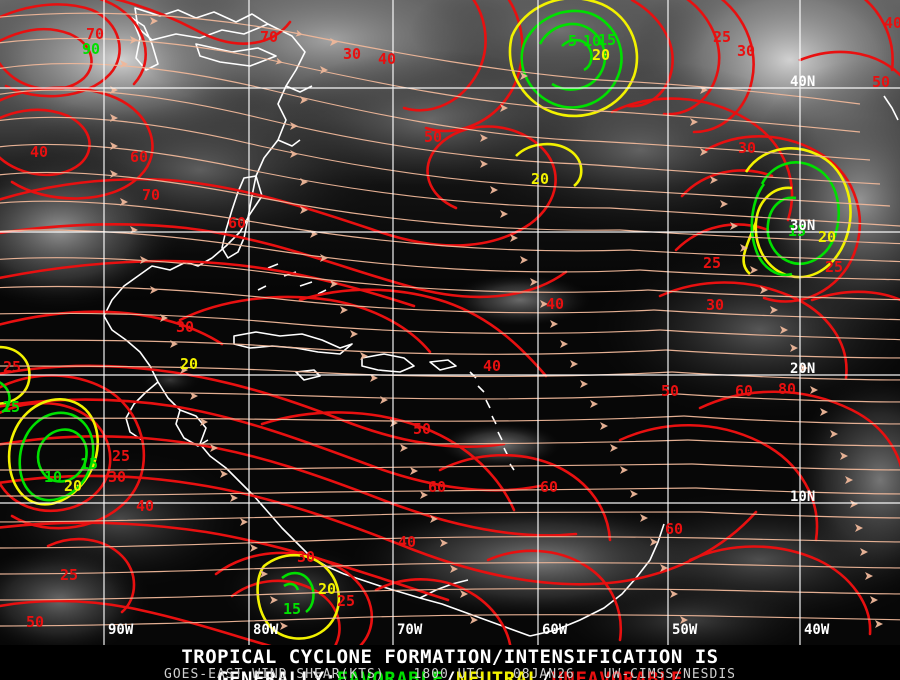 Image resolution: width=900 pixels, height=680 pixels. What do you see at coordinates (497, 674) in the screenshot?
I see `legend-neutral: NEUTRAL` at bounding box center [497, 674].